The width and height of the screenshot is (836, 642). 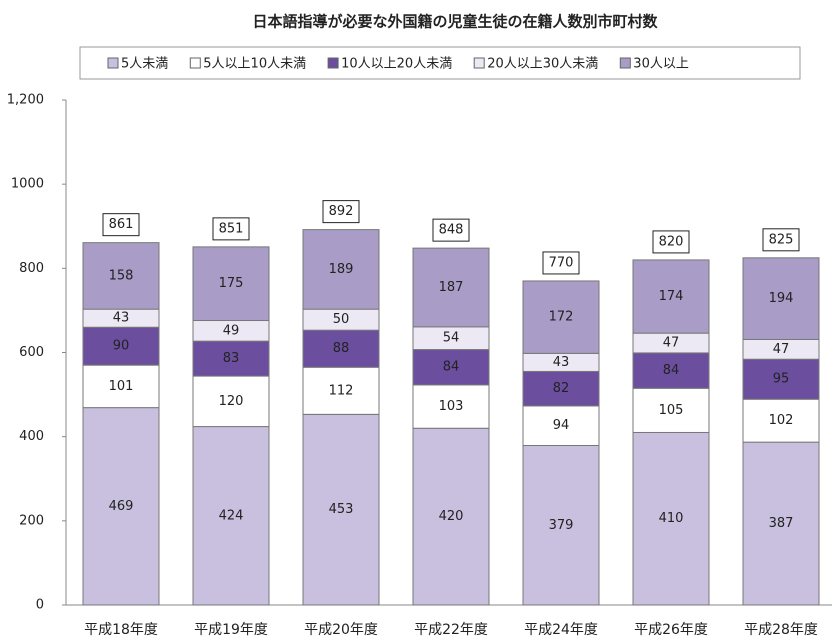 I want to click on data-label: 105, so click(x=671, y=410).